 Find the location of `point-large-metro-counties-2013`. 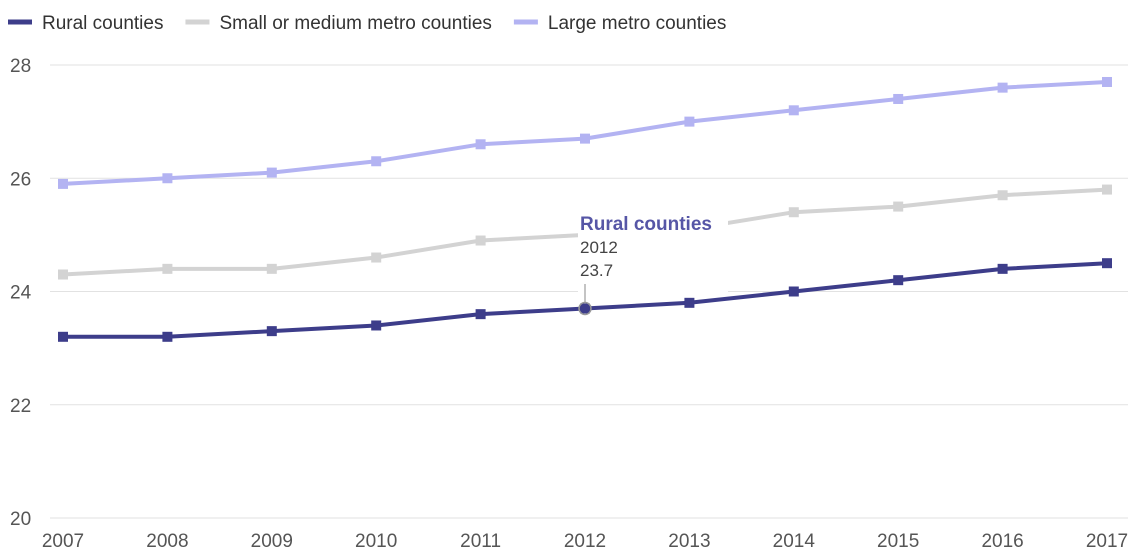

point-large-metro-counties-2013 is located at coordinates (689, 121).